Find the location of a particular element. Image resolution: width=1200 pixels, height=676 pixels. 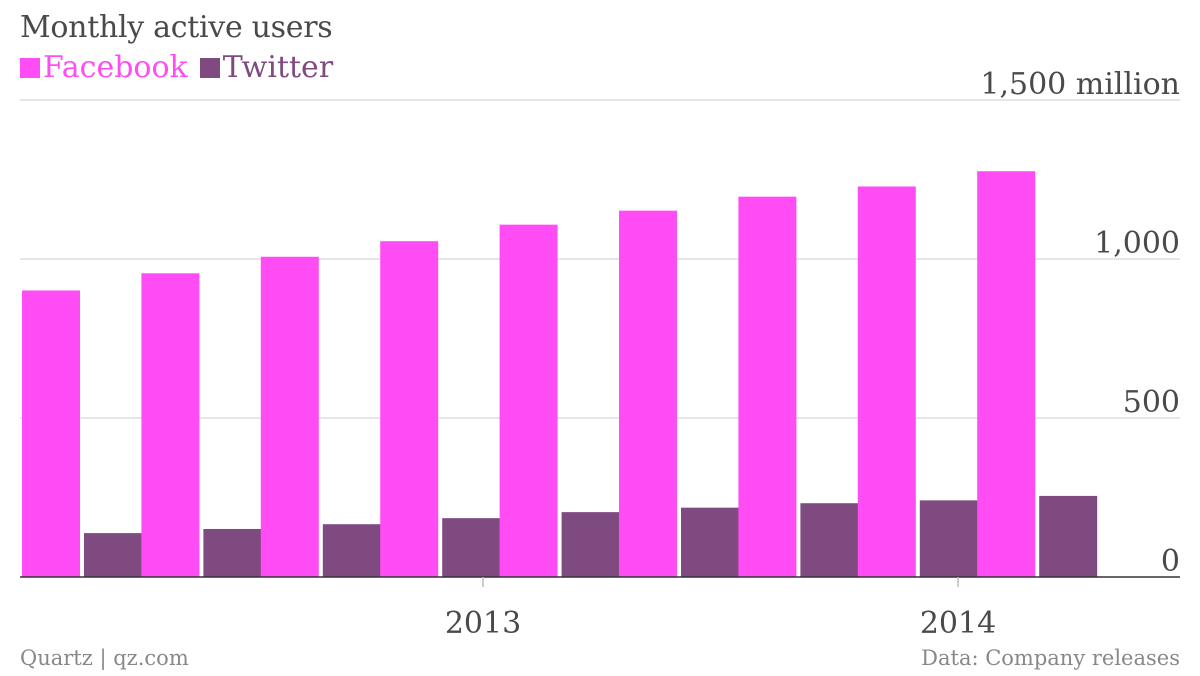

legend-item-twitter: Twitter is located at coordinates (266, 67).